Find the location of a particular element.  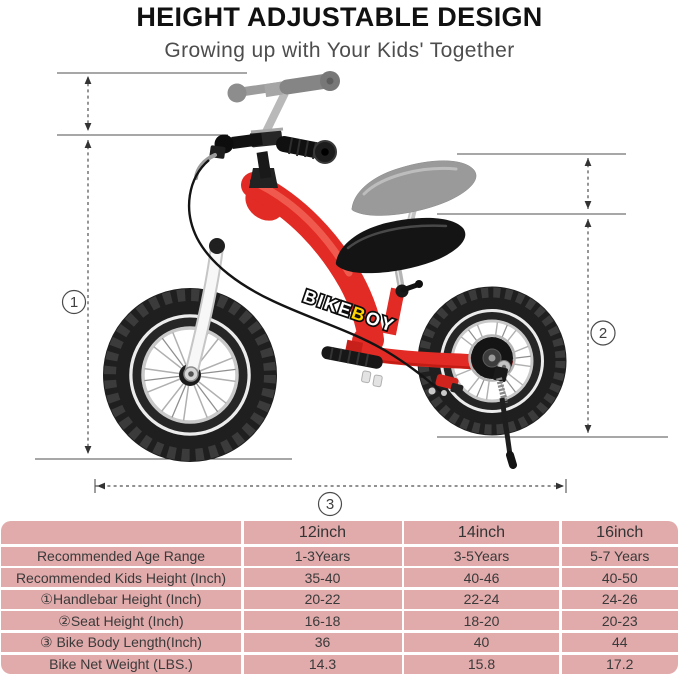

row-value: 16-18 is located at coordinates (322, 621).